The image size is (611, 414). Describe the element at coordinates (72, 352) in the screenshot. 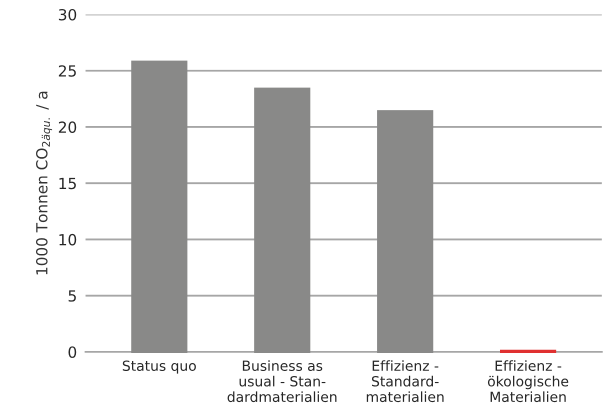

I see `y-tick-label: 0` at that location.